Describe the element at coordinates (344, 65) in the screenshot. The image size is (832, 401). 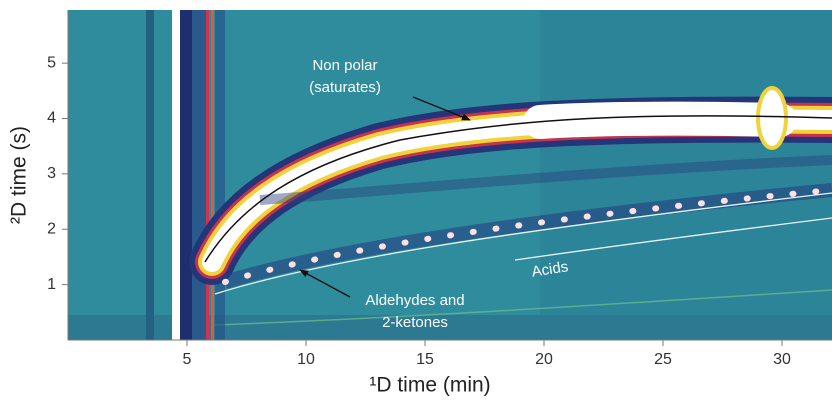
I see `annotation: Non polar` at that location.